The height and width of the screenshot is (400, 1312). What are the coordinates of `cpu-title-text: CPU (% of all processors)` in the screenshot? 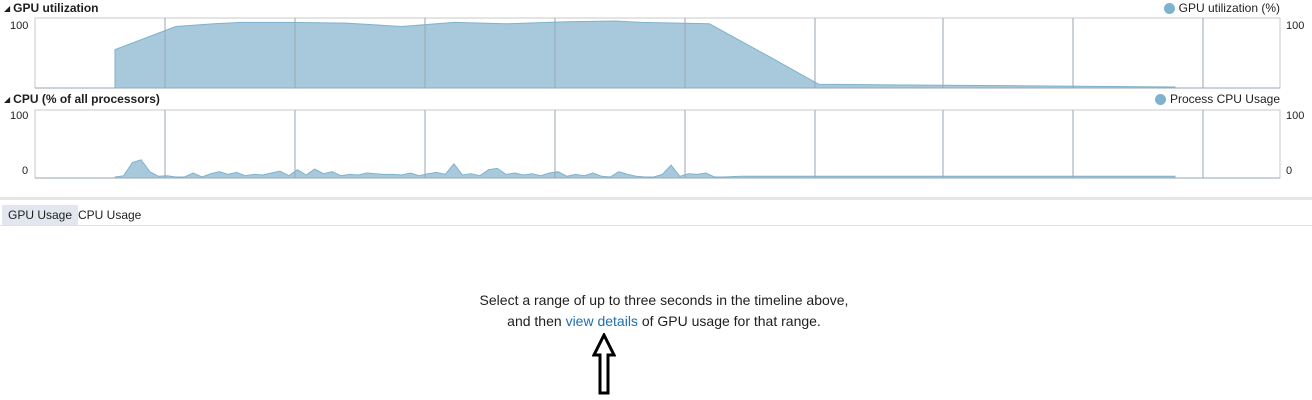 It's located at (86, 99).